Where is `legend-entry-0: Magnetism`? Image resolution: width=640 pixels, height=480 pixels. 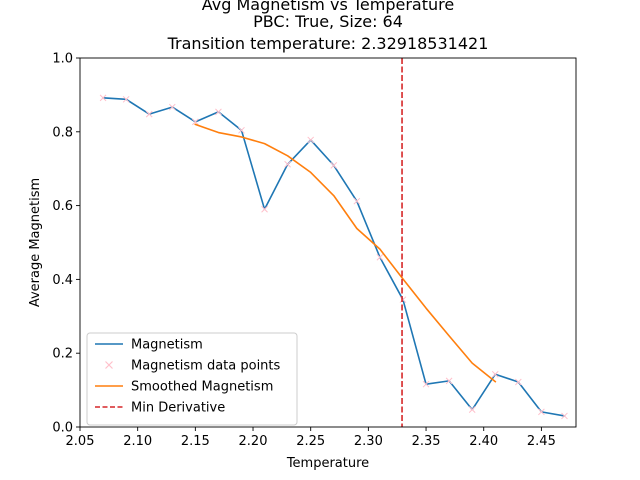
legend-entry-0: Magnetism is located at coordinates (149, 345).